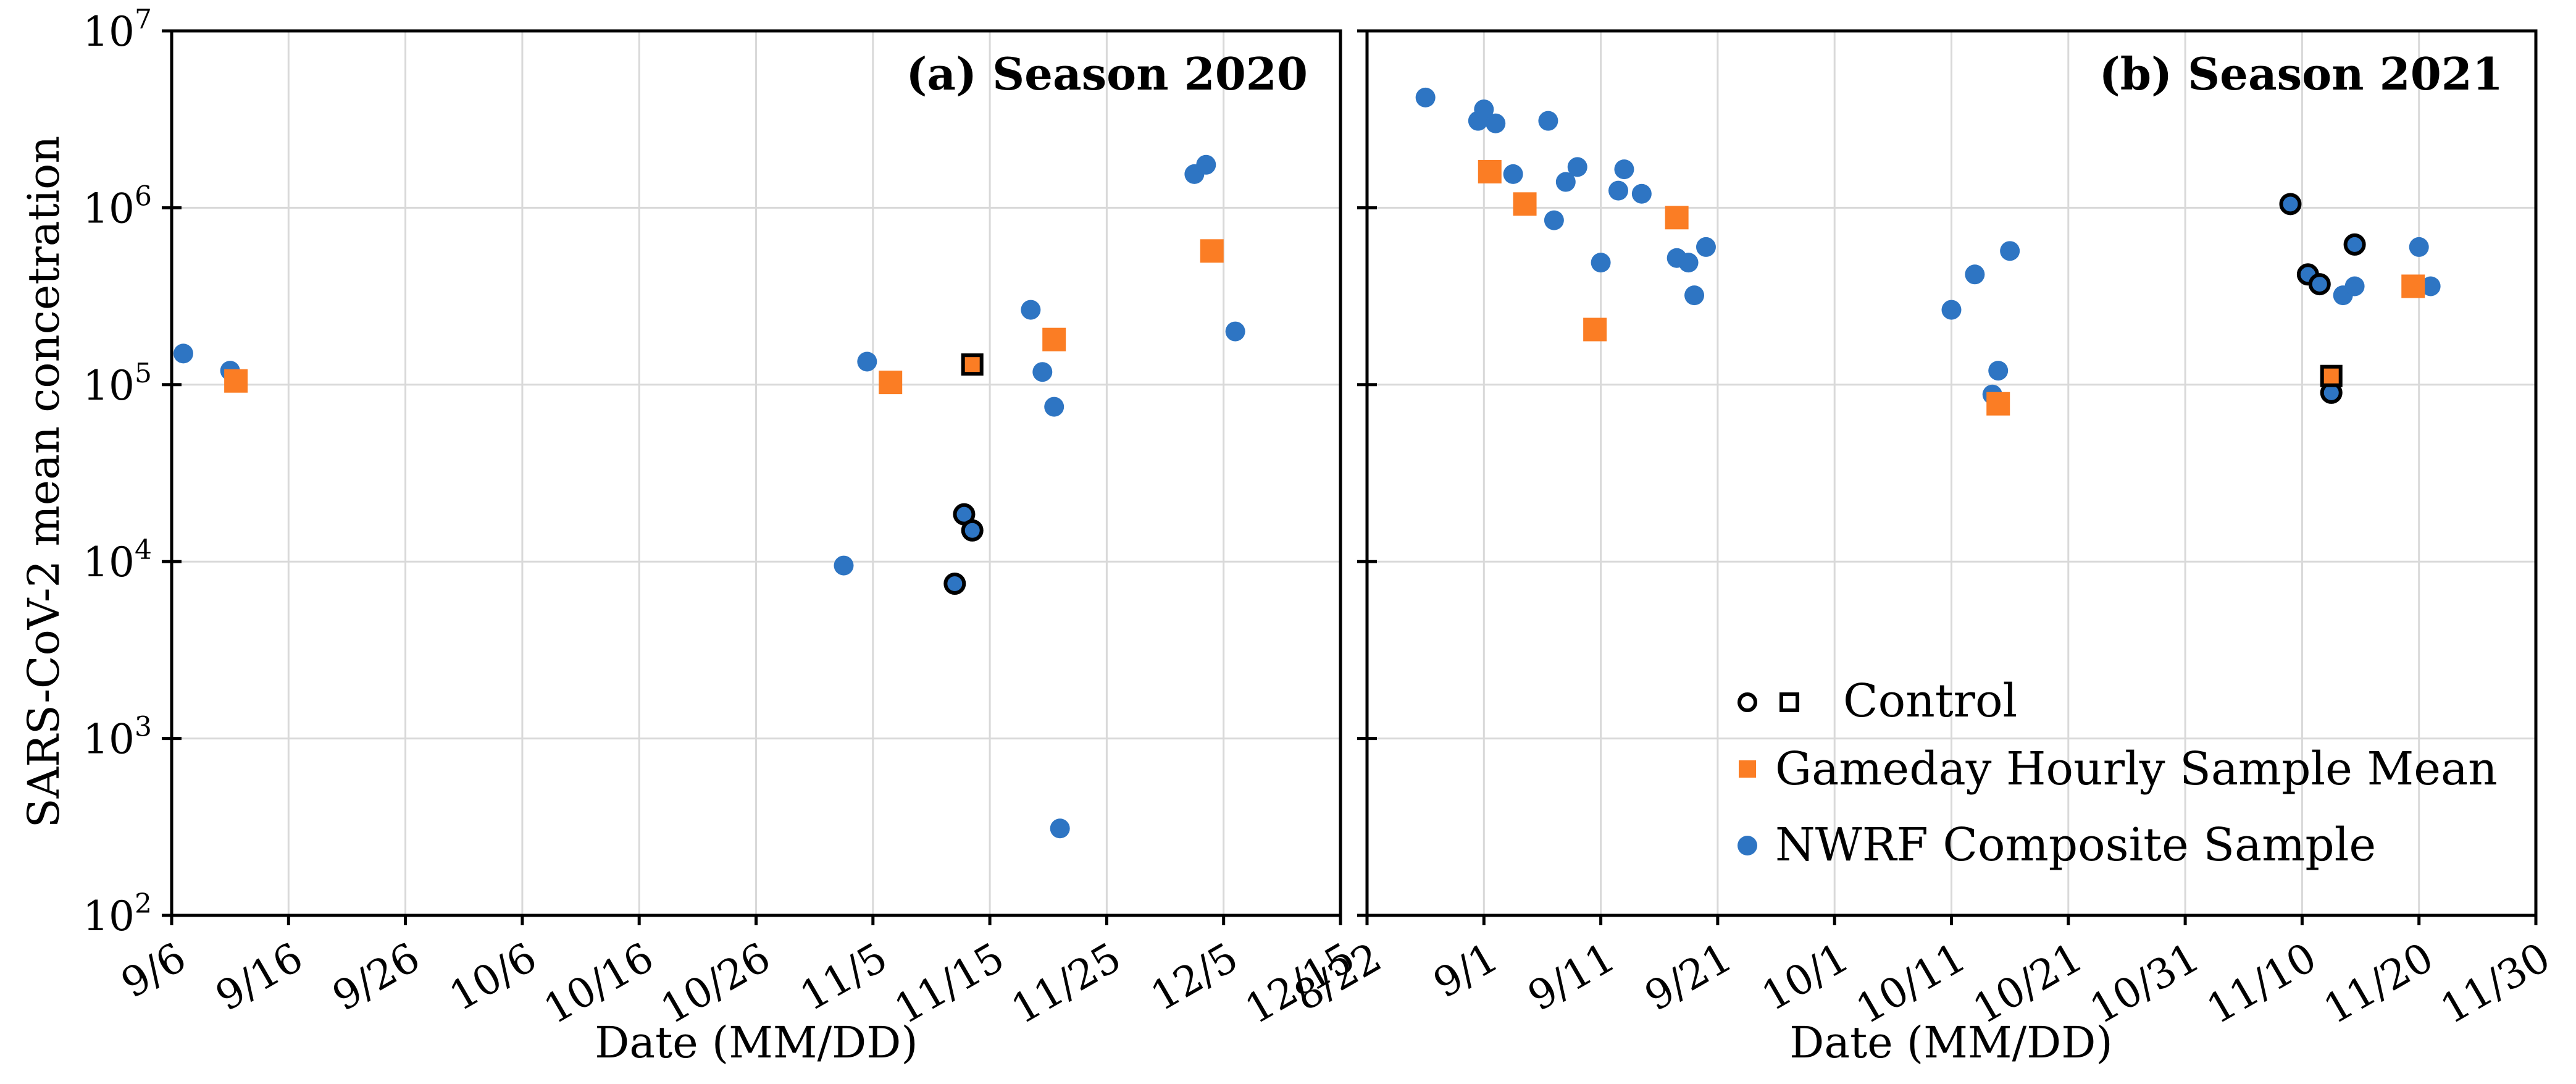 This screenshot has height=1084, width=2576. I want to click on legend-label-control: Control, so click(1930, 701).